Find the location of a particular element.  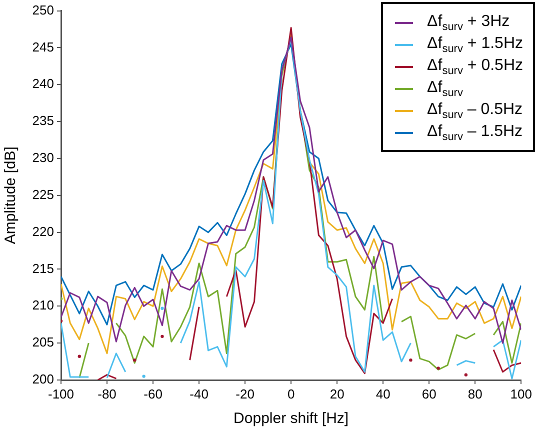

x-tick-label: 0 is located at coordinates (291, 394).